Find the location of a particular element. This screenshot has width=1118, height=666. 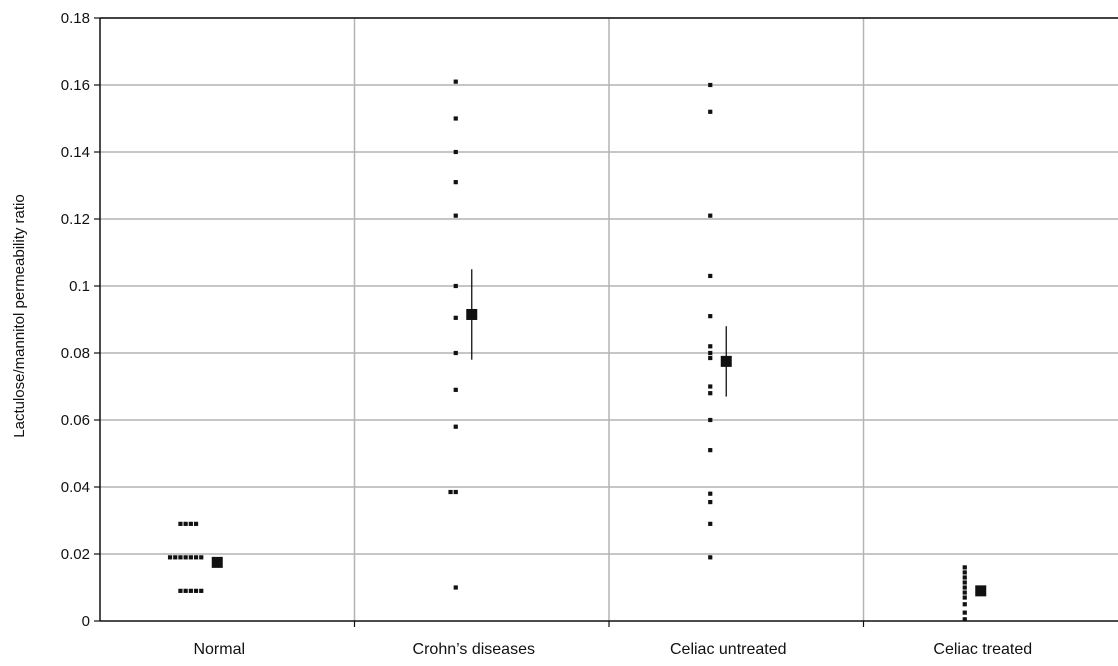

y-tick-label: 0.18 is located at coordinates (75, 18).